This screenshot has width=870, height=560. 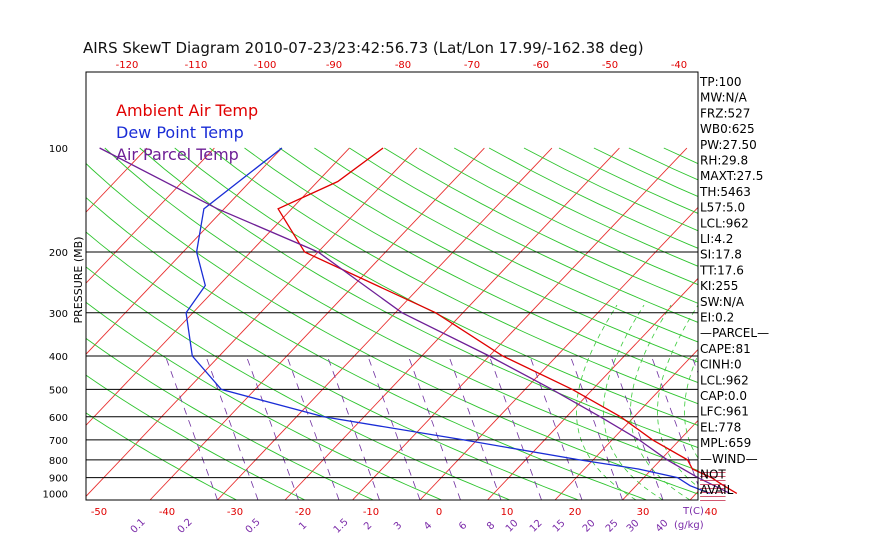 I want to click on index-item: TH:5463, so click(x=725, y=192).